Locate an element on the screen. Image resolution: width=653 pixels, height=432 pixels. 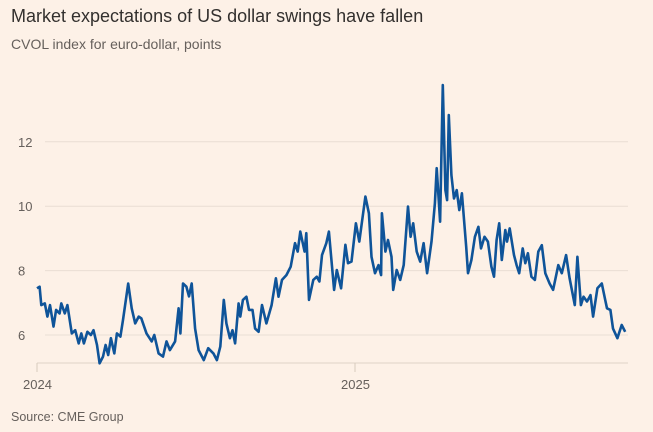
y-axis: 6 8 10 12 is located at coordinates (25, 239).